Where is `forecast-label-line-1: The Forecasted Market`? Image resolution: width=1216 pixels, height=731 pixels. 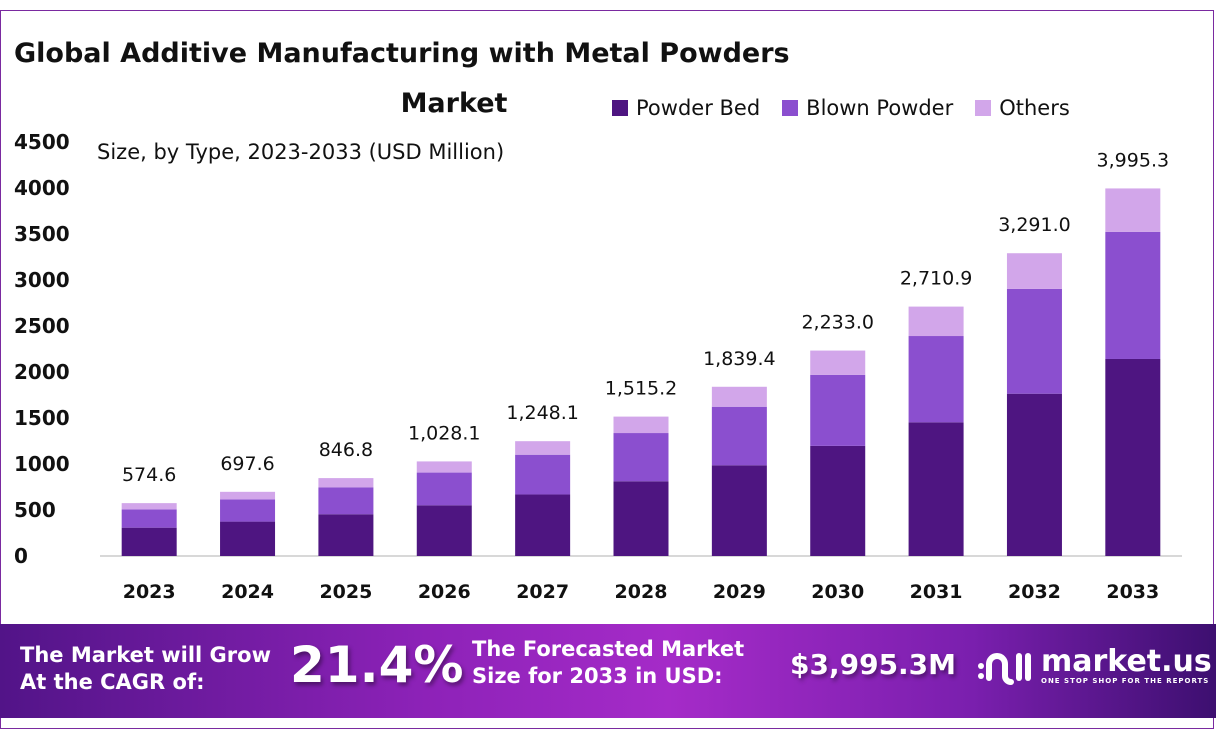 forecast-label-line-1: The Forecasted Market is located at coordinates (608, 649).